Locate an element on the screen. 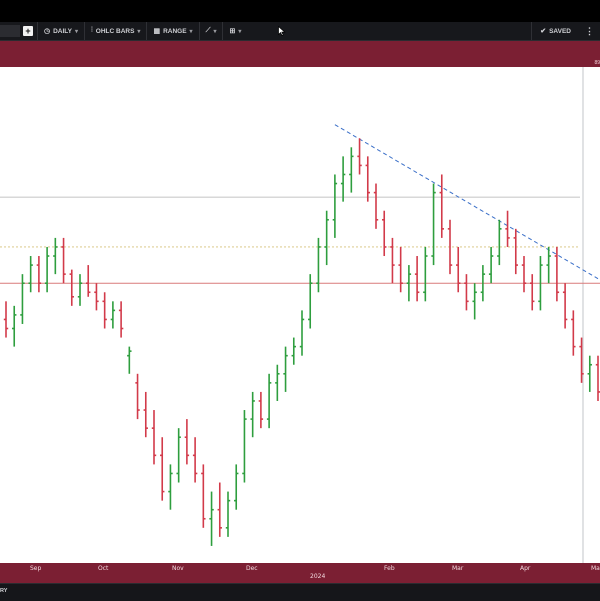 The height and width of the screenshot is (601, 600). downtrend-line is located at coordinates (466, 202).